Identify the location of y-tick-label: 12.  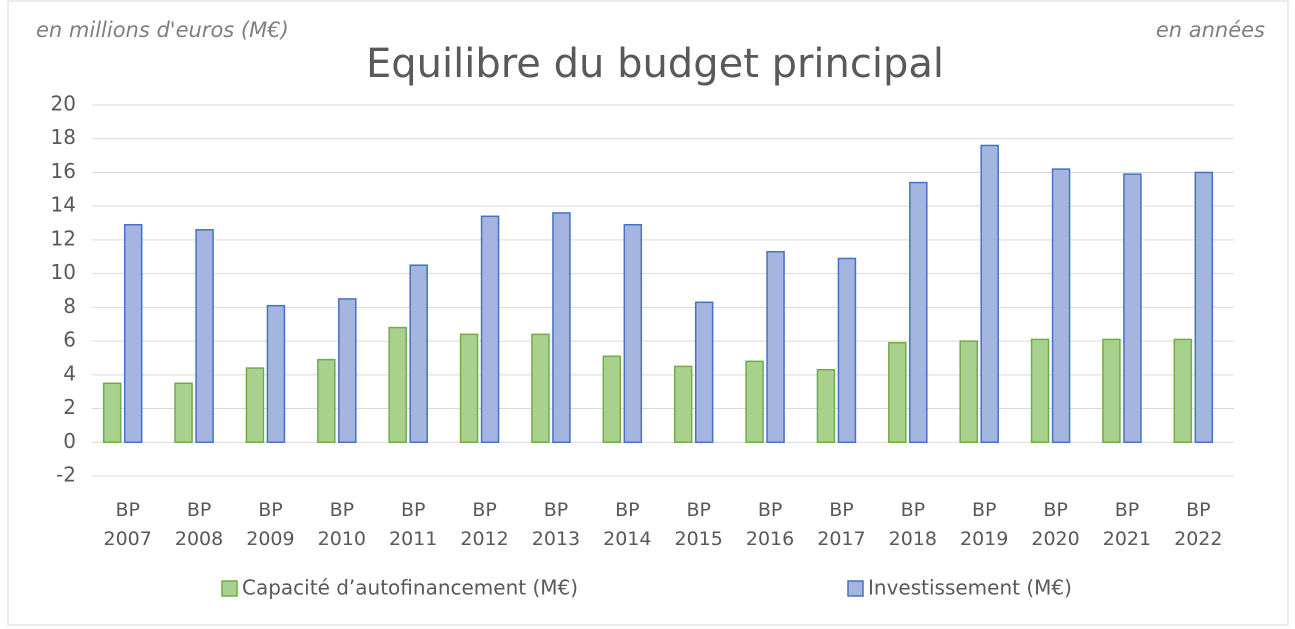
(63, 238).